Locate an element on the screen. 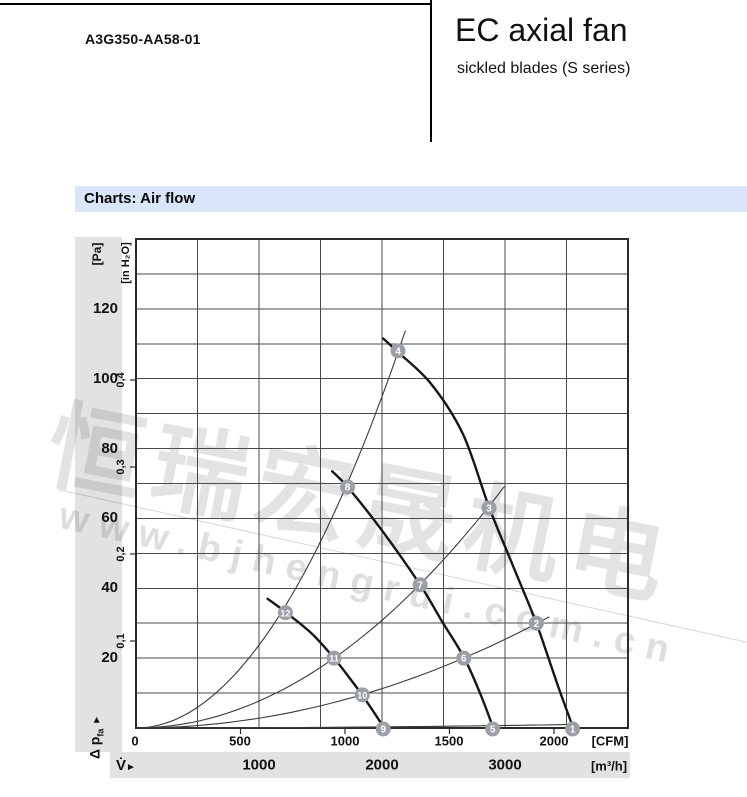  cfm-unit-label: [CFM] is located at coordinates (610, 741).